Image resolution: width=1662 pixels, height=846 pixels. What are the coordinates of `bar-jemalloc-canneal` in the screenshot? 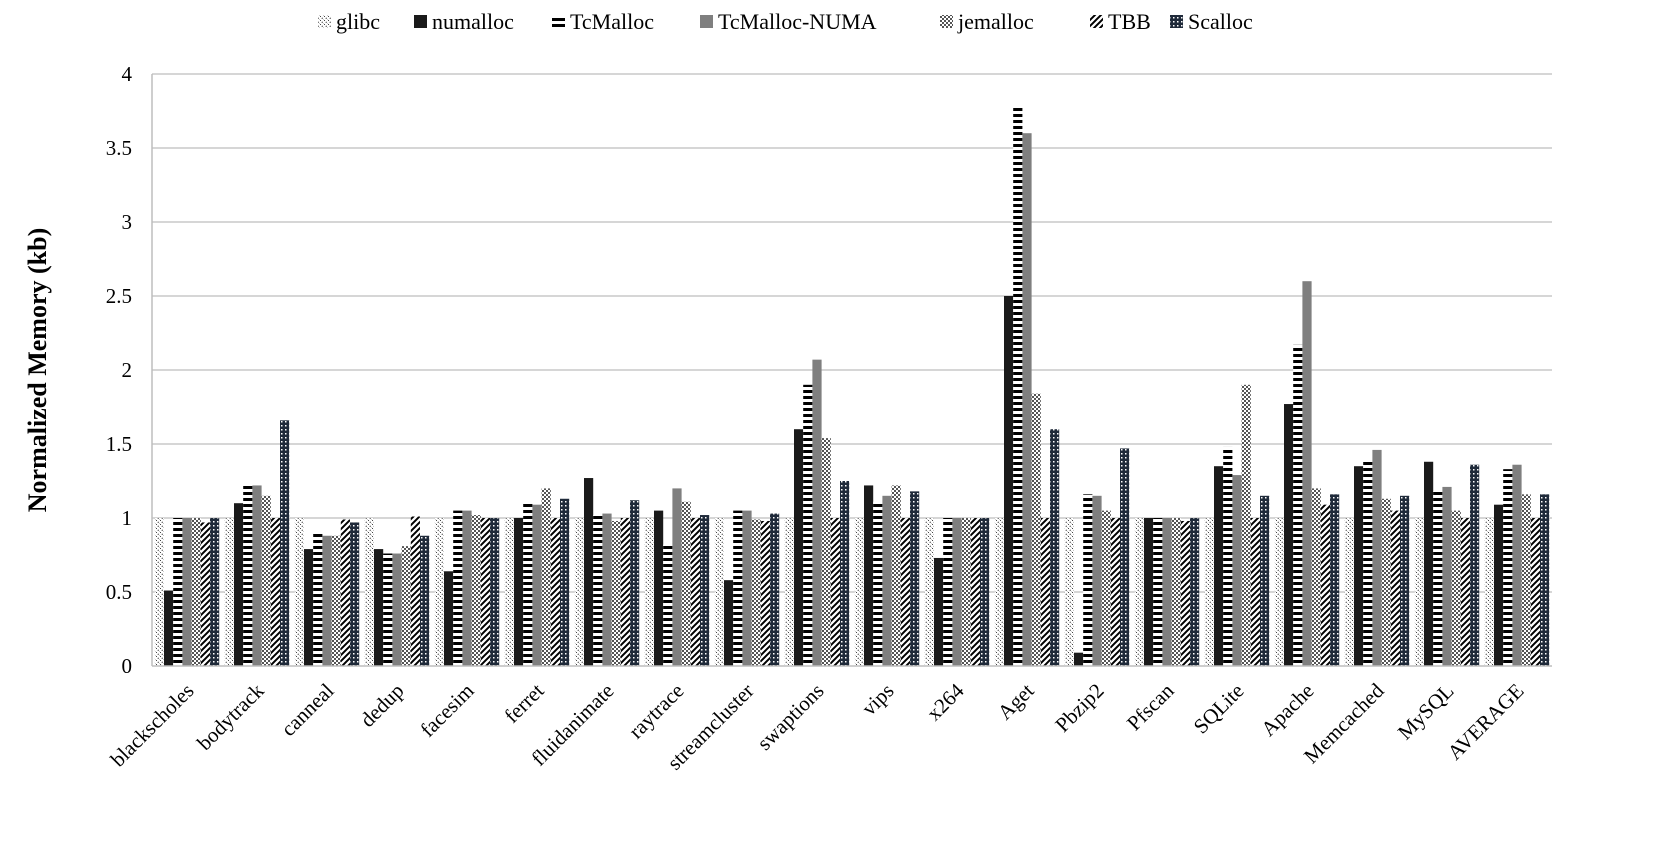 It's located at (336, 600).